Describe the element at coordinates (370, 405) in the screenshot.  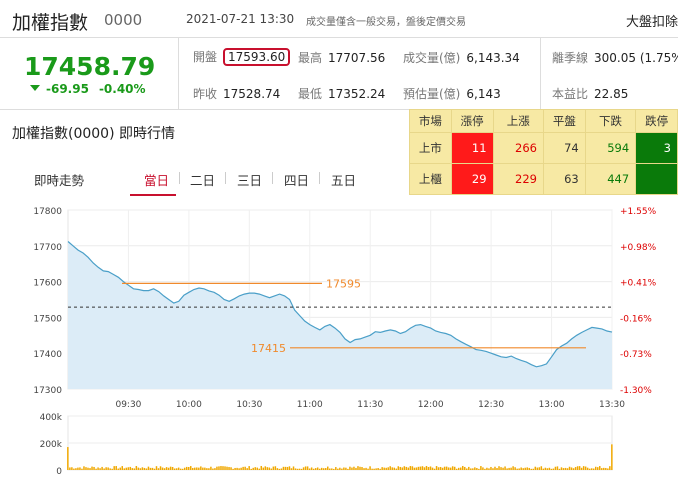
I see `x-tick-label: 11:30` at that location.